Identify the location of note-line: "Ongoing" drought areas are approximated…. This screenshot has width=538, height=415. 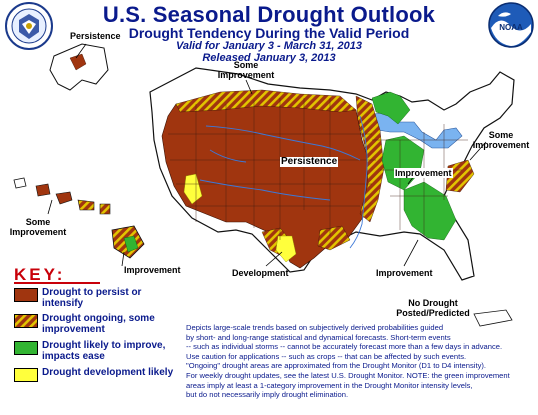
(336, 366).